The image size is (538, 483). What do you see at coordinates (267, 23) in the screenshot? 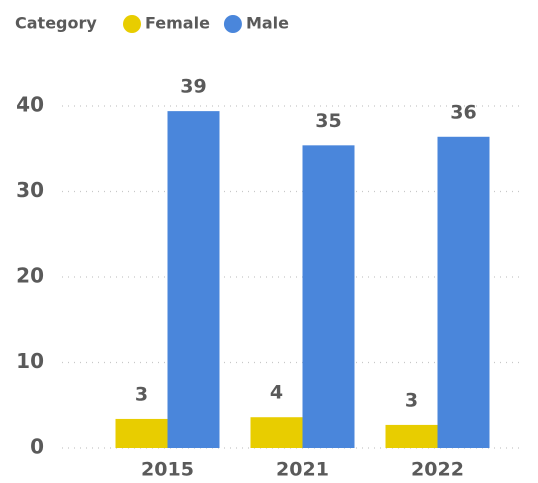
I see `legend-label: Male` at bounding box center [267, 23].